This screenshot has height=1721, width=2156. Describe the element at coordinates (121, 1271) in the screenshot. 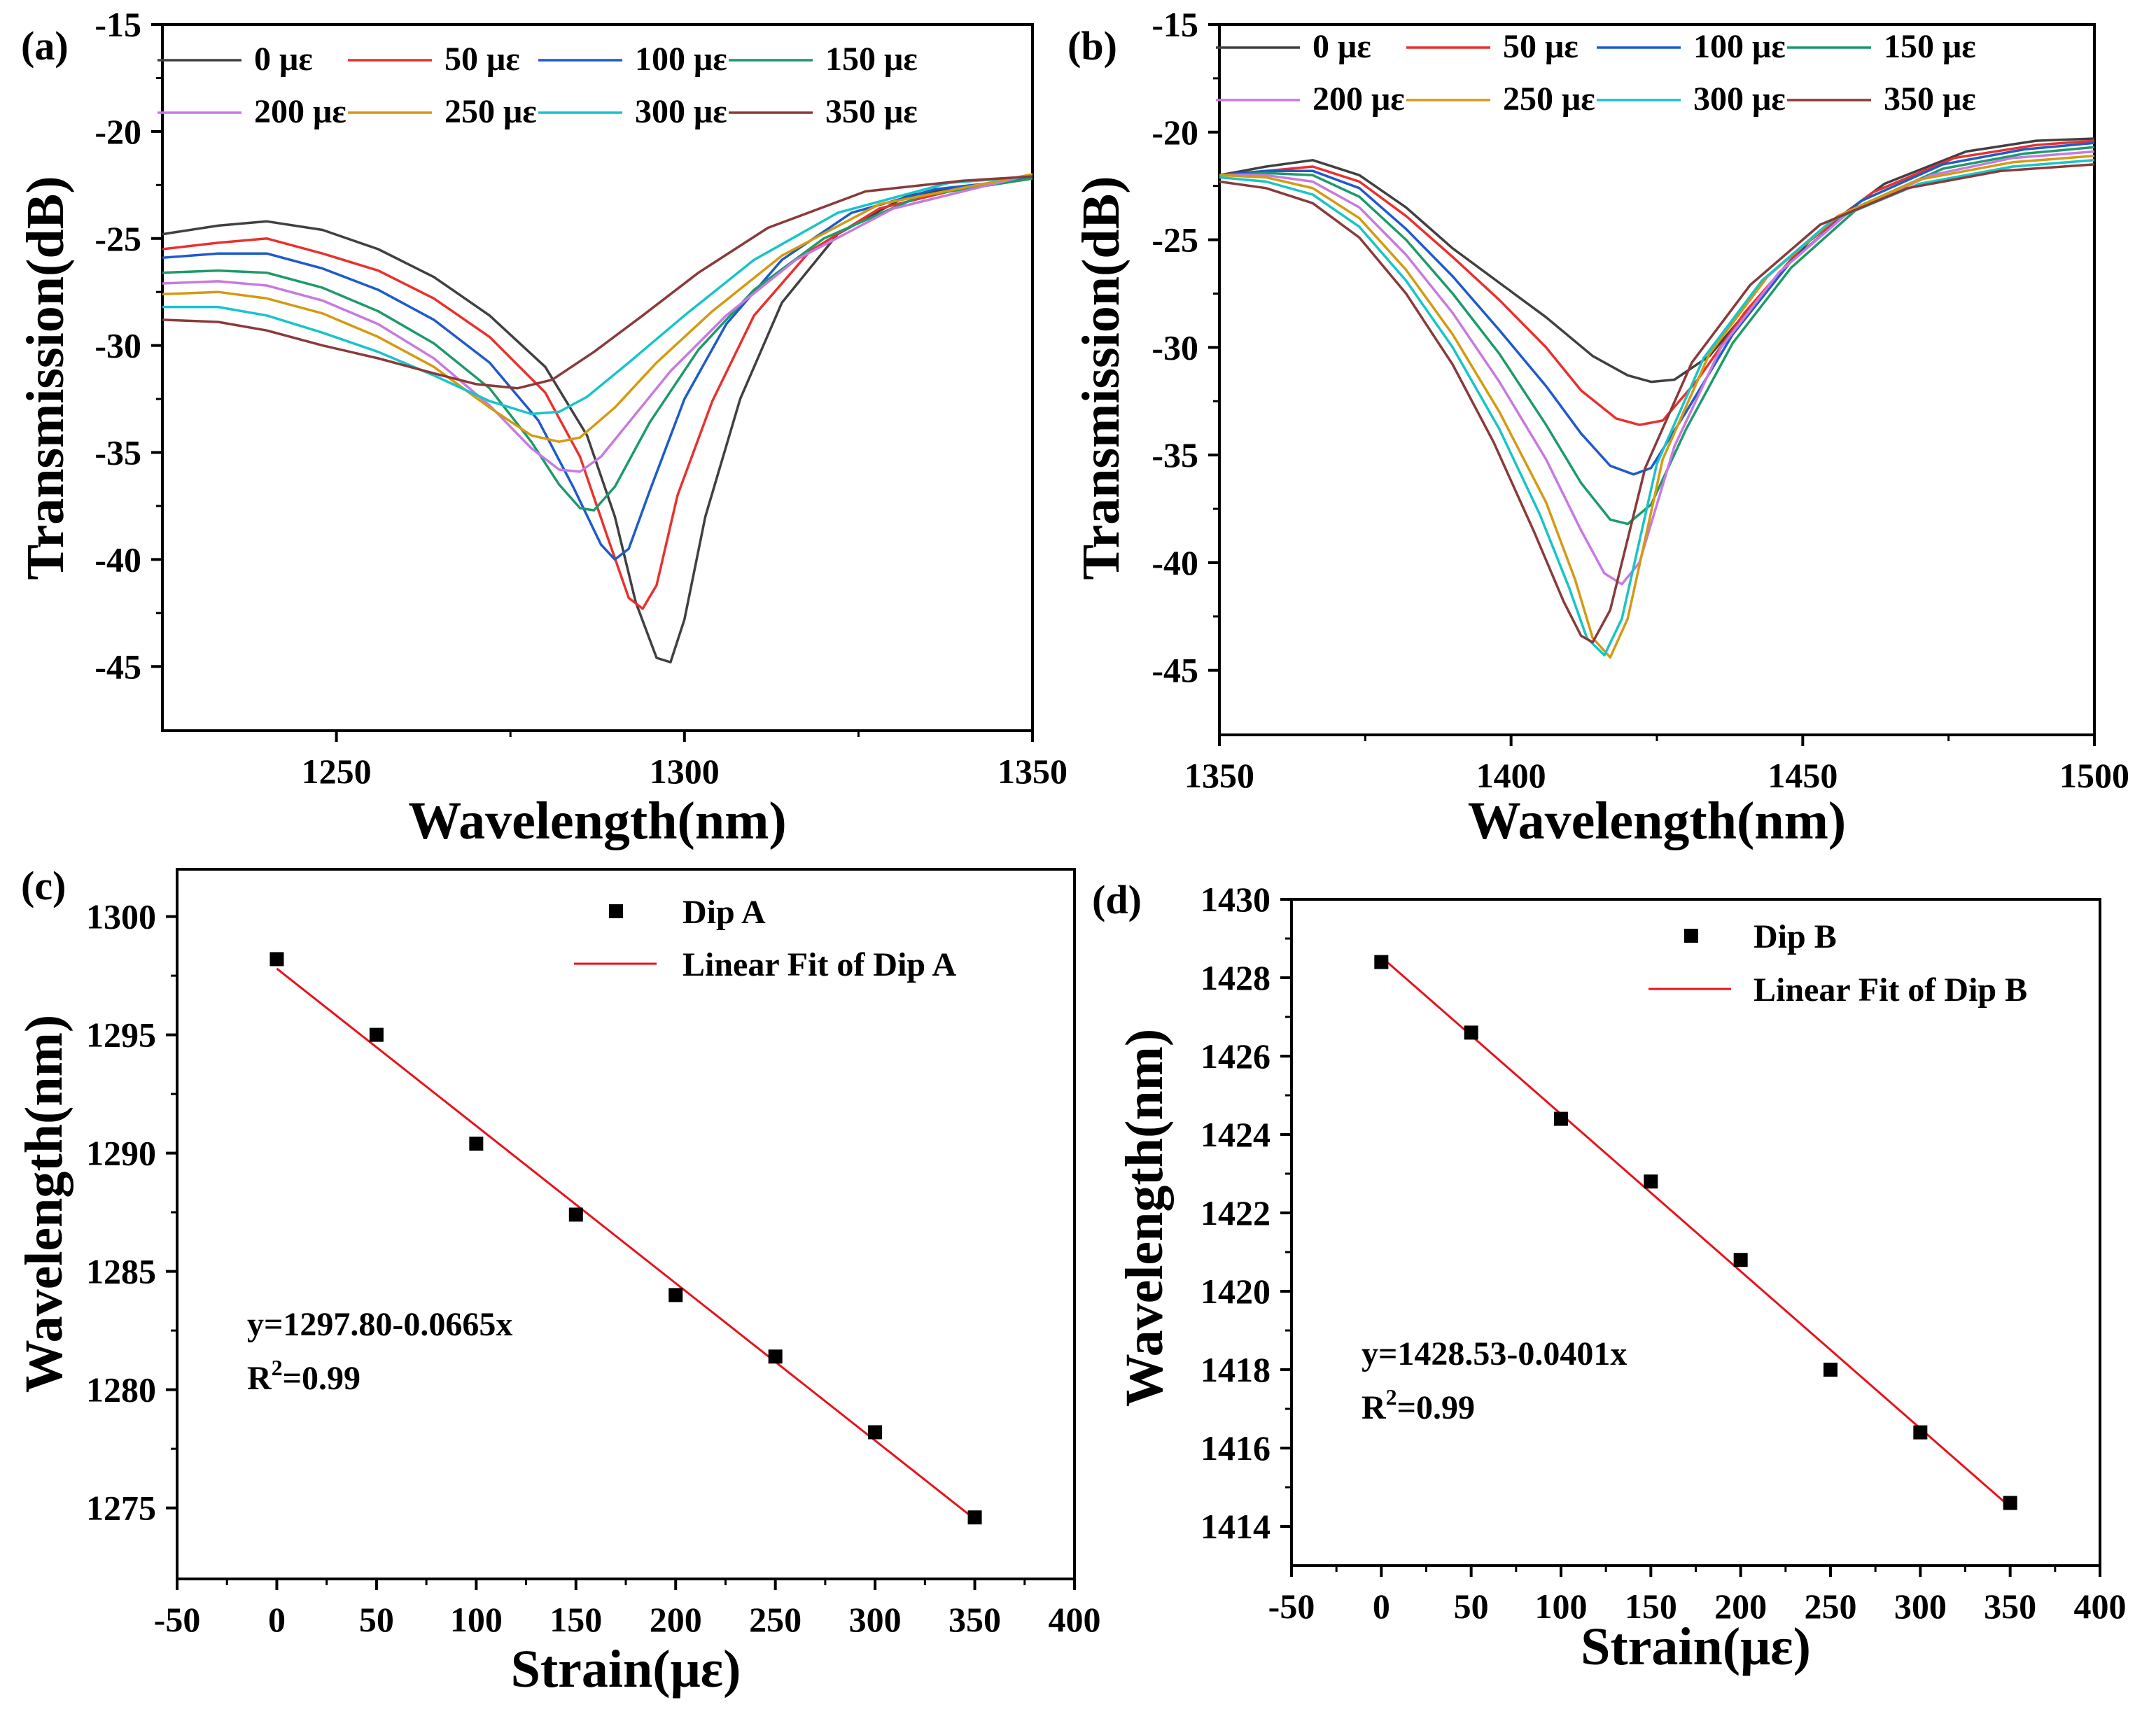

I see `y-tick-label: 1285` at that location.